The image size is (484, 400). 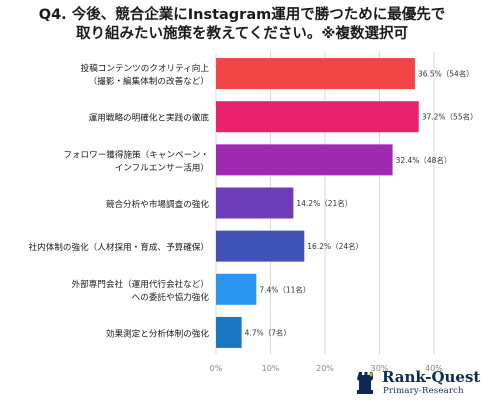 I want to click on chart-title-line-1: Q4. 今後、競合企業にInstagram運用で勝つために最優先で, so click(x=242, y=15).